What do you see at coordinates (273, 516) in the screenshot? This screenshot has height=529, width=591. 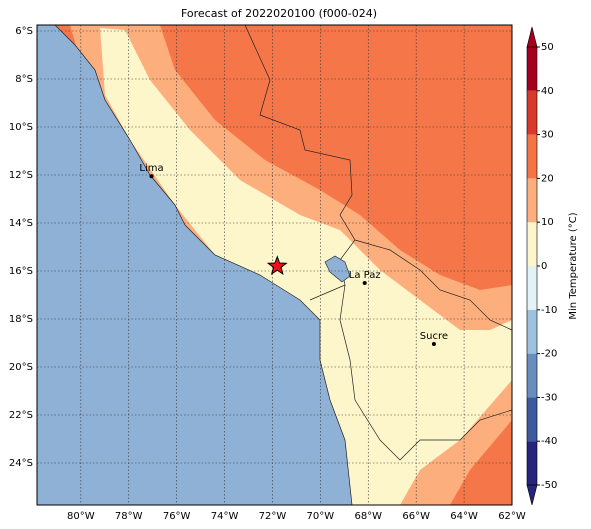 I see `x-tick-label: 72°W` at bounding box center [273, 516].